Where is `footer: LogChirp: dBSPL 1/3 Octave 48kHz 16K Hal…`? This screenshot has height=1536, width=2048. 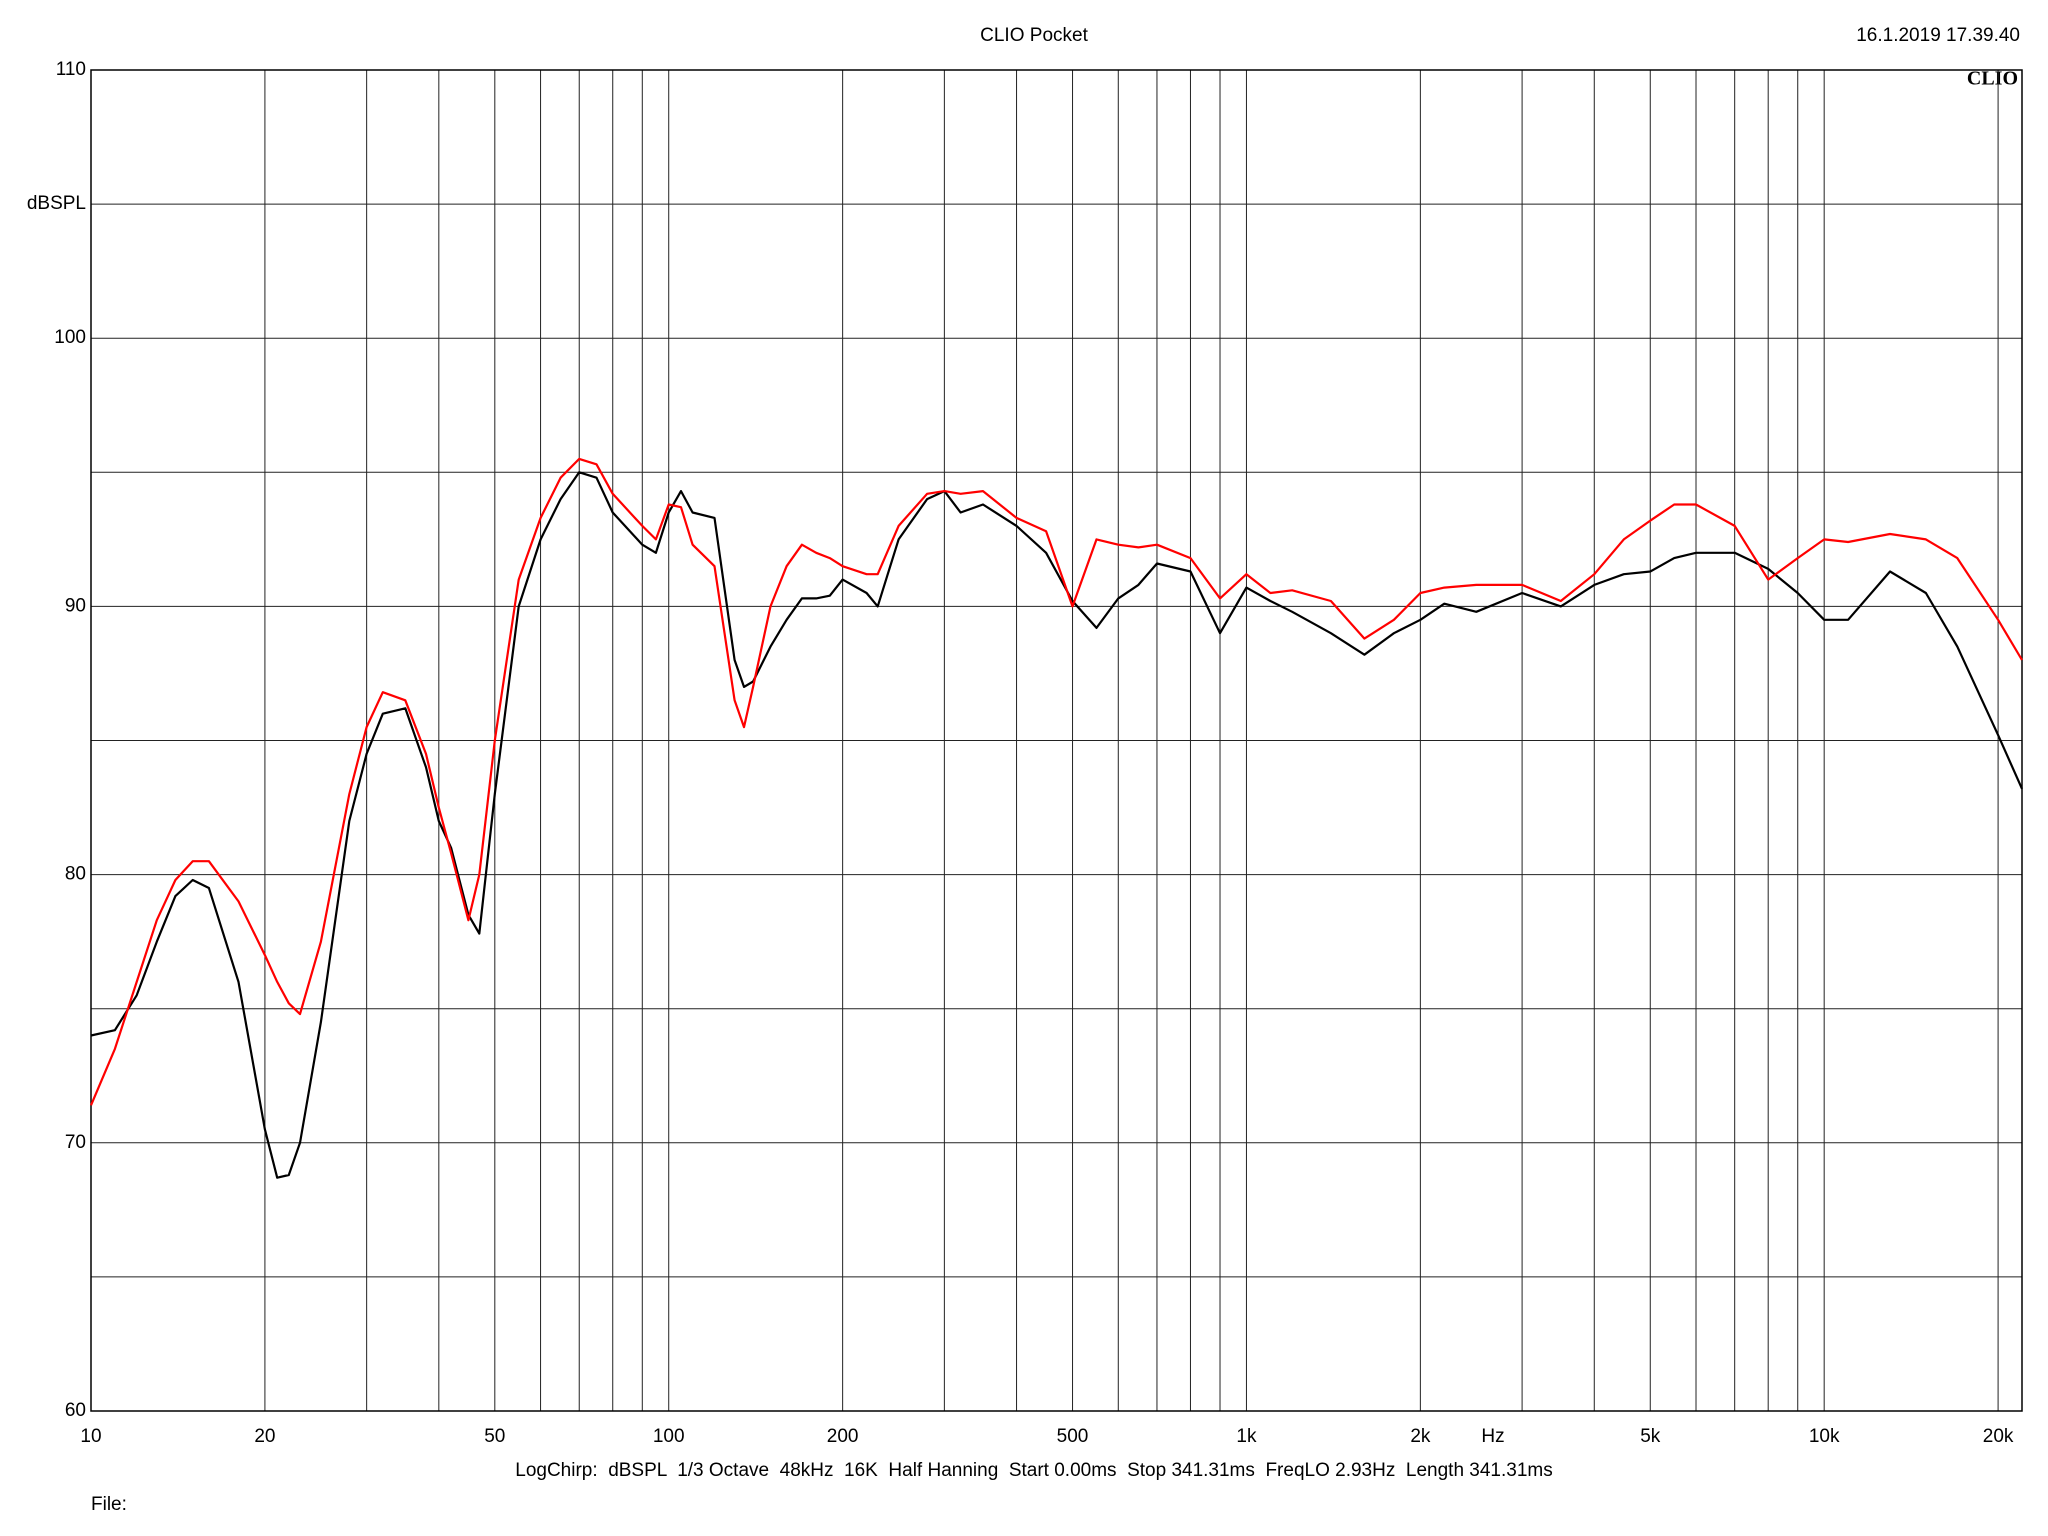
footer: LogChirp: dBSPL 1/3 Octave 48kHz 16K Hal… is located at coordinates (1033, 1470).